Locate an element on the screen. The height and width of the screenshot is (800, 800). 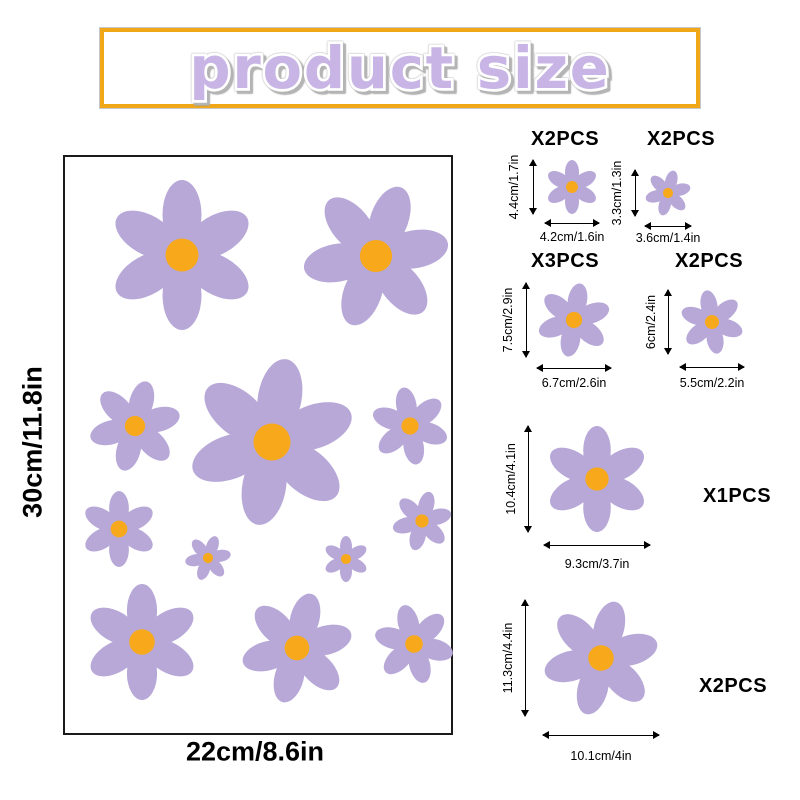
title-graphic: product size is located at coordinates (399, 68).